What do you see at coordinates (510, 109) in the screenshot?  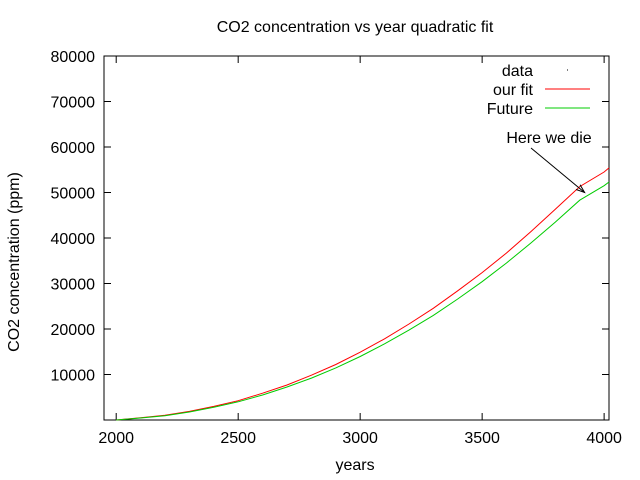 I see `legend-label: Future` at bounding box center [510, 109].